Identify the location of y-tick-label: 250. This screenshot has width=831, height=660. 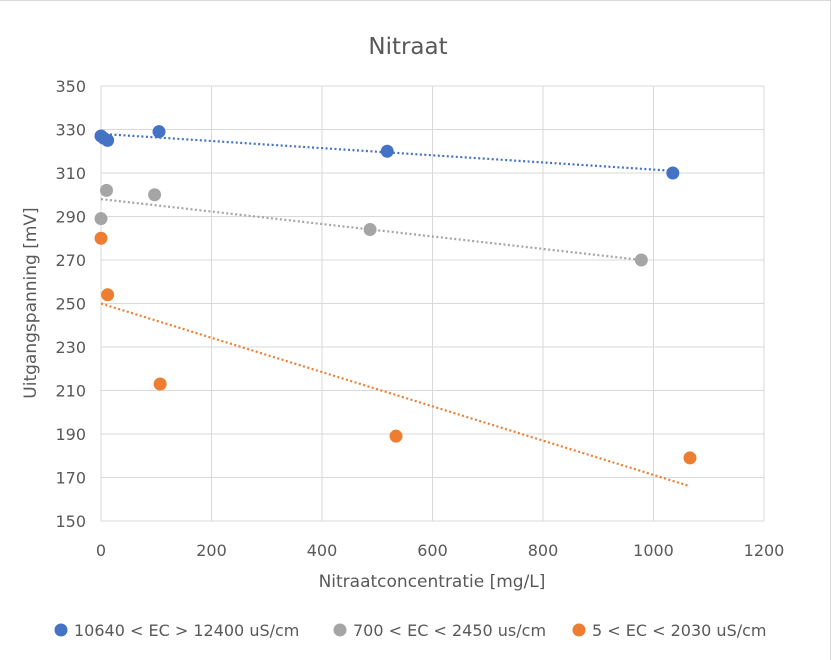
(70, 304).